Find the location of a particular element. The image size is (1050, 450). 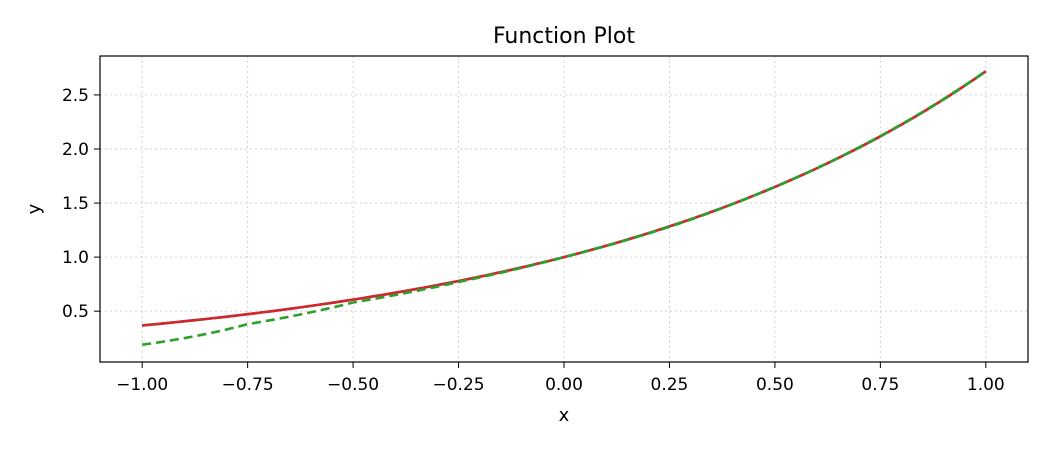

x-tick-label: 0.75 is located at coordinates (880, 385).